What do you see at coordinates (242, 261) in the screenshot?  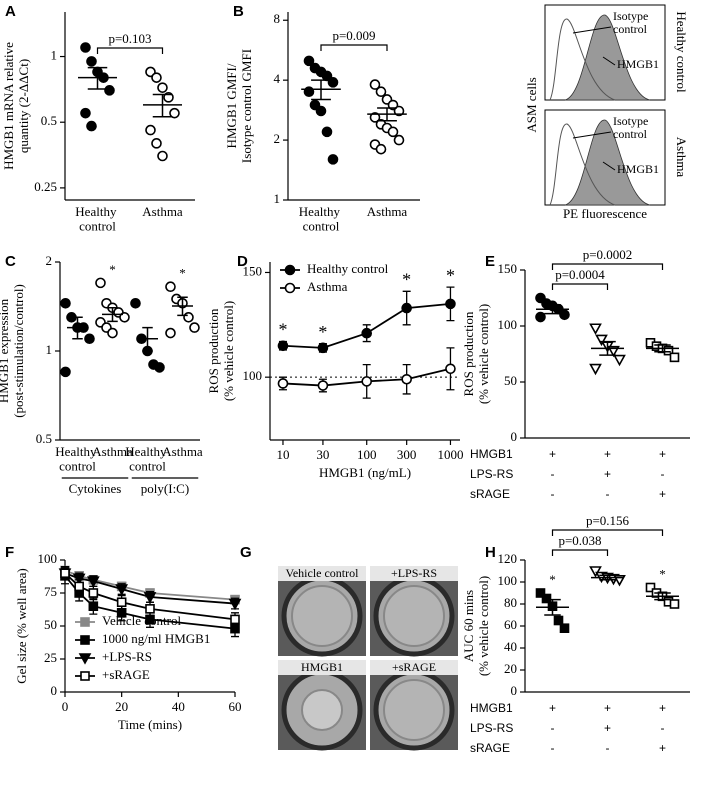 I see `panel-label: D` at bounding box center [242, 261].